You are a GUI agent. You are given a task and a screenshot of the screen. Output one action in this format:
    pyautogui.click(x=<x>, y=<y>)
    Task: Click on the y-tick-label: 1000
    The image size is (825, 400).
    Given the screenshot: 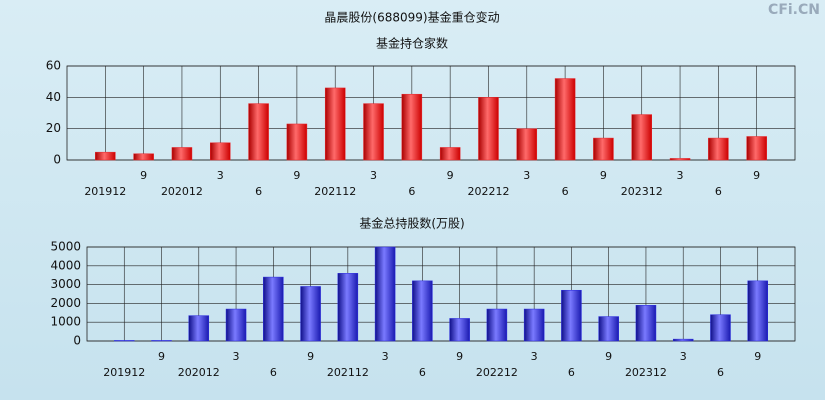 What is the action you would take?
    pyautogui.click(x=65, y=322)
    